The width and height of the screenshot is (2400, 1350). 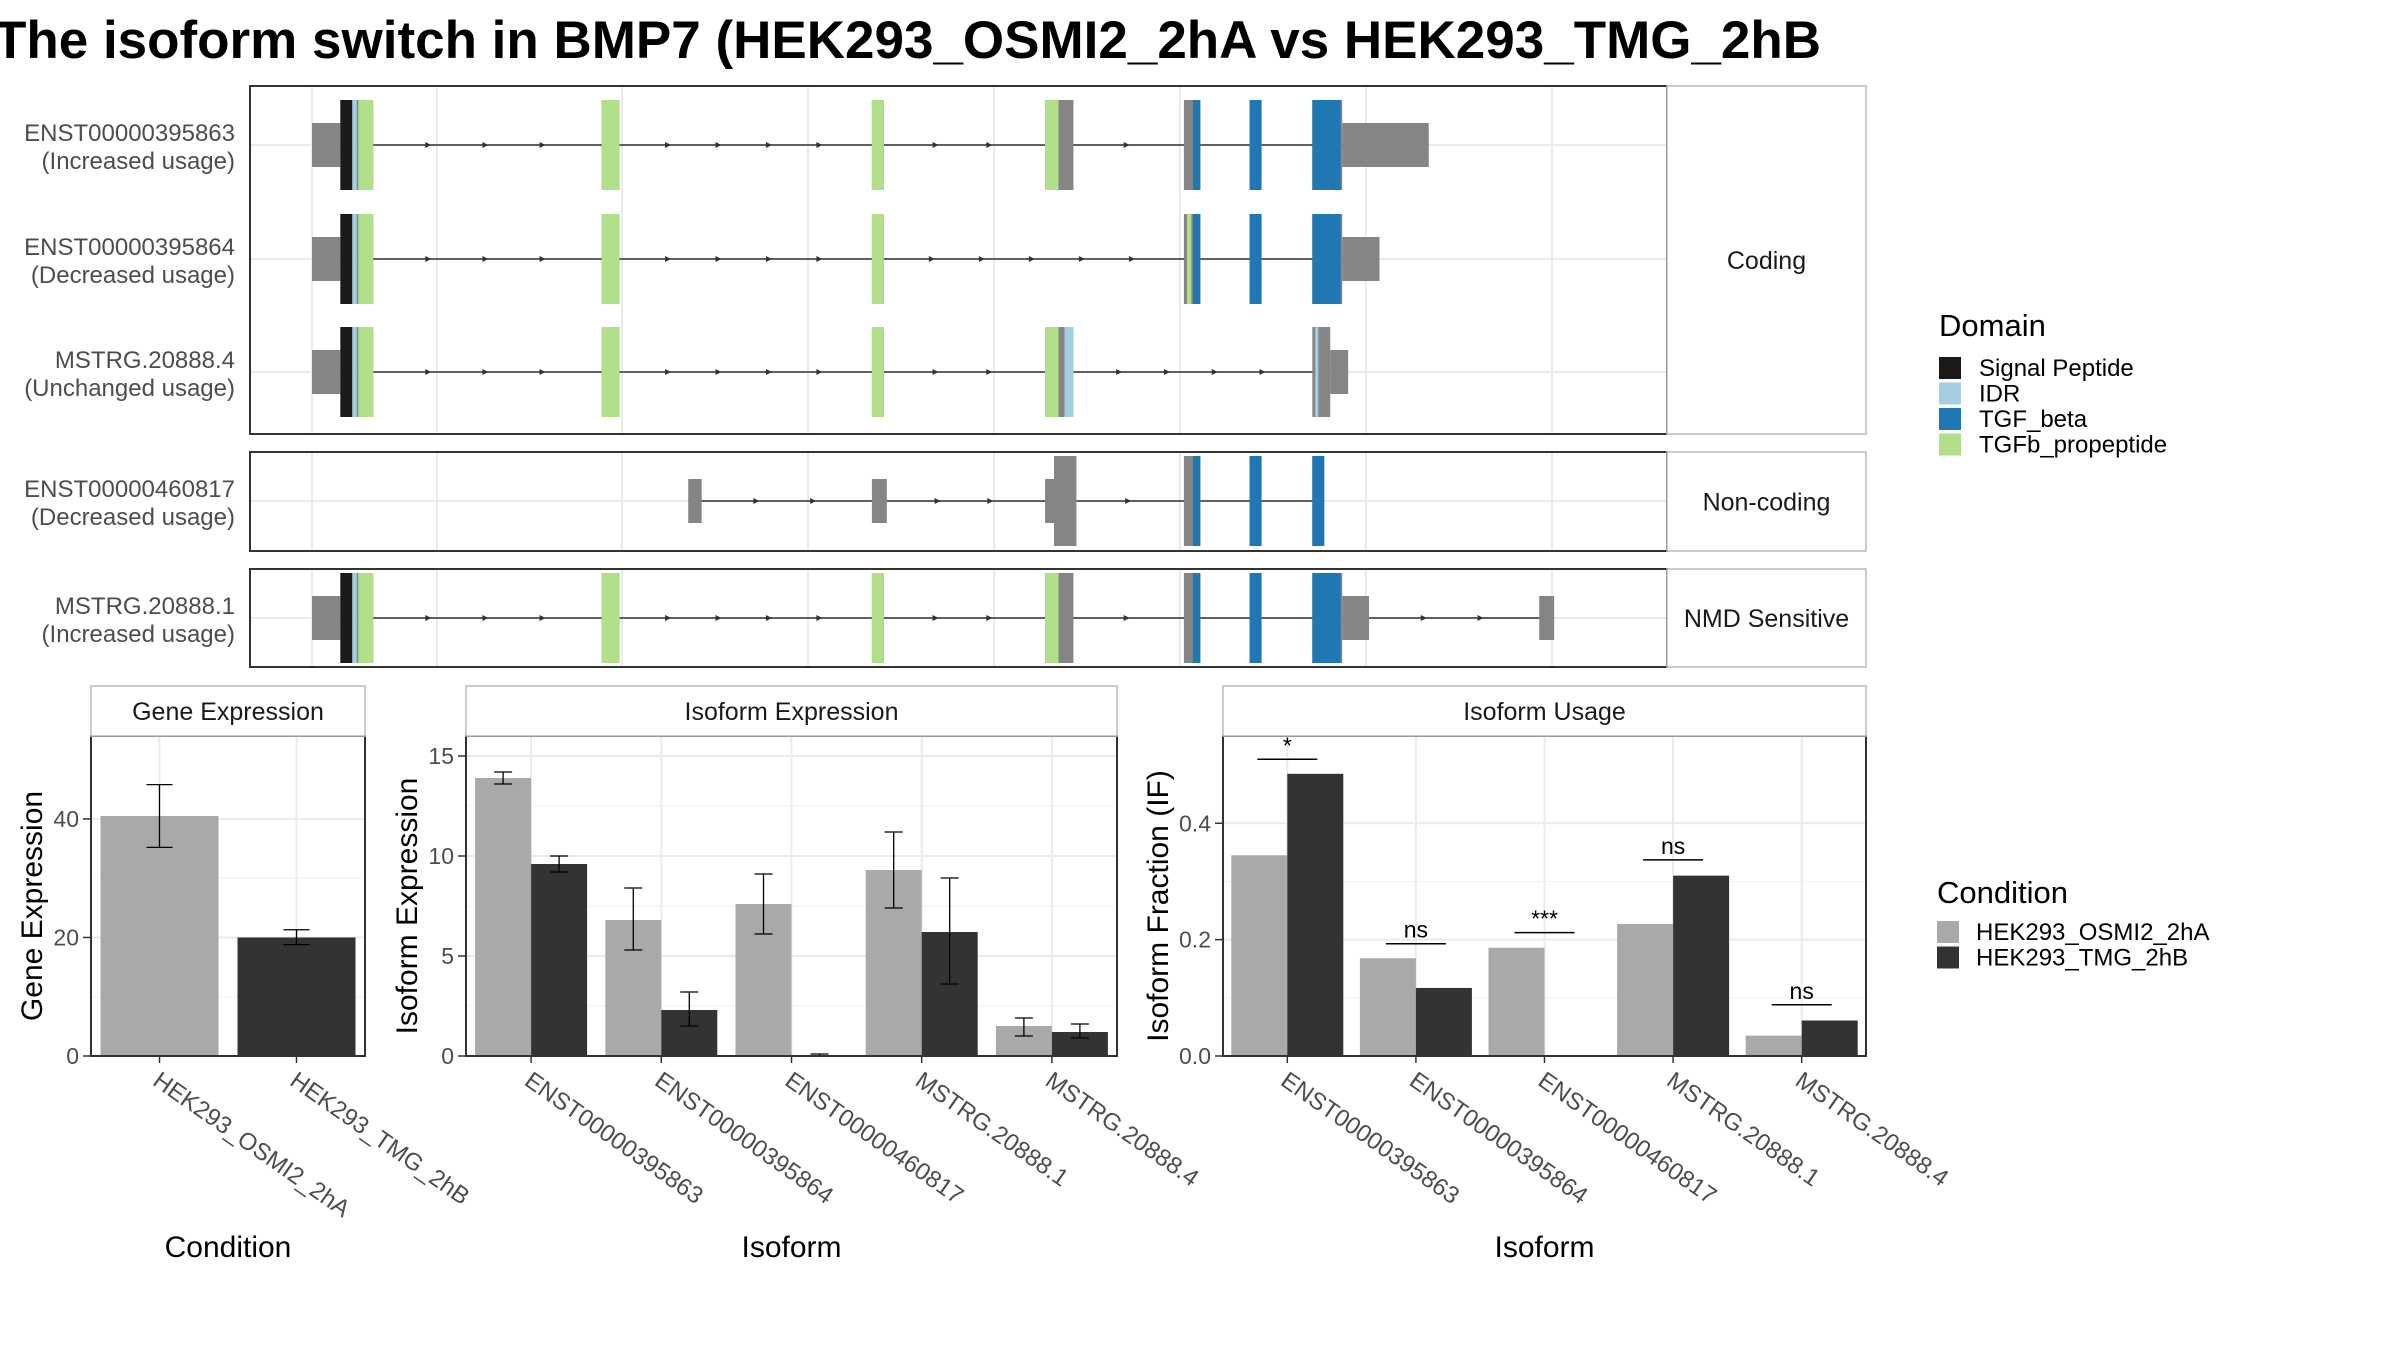 I want to click on legend-title: Domain, so click(x=1992, y=325).